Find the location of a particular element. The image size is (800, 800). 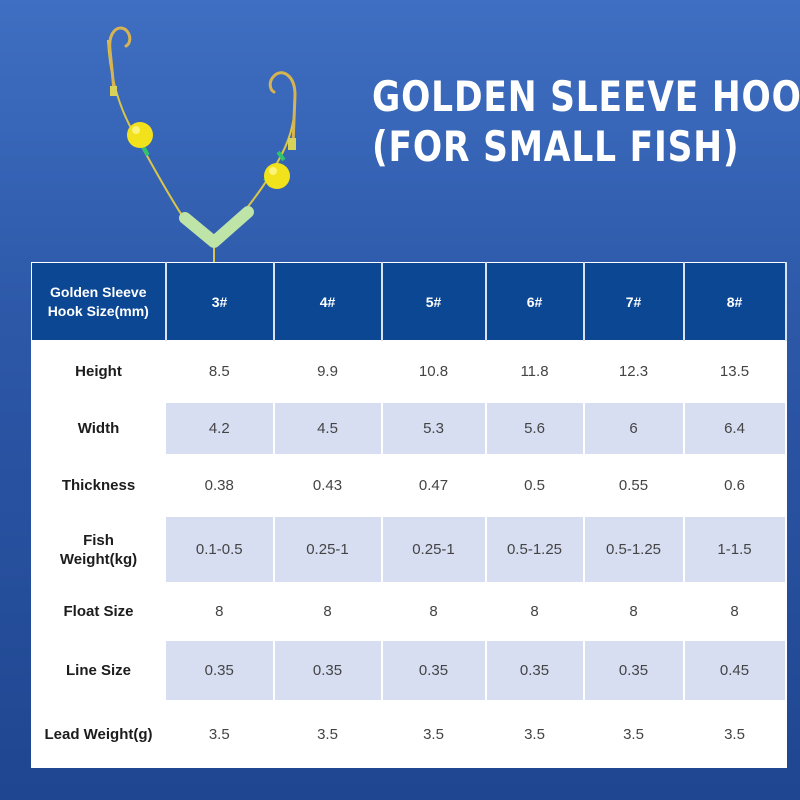

table-cell: 10.8 is located at coordinates (434, 371).